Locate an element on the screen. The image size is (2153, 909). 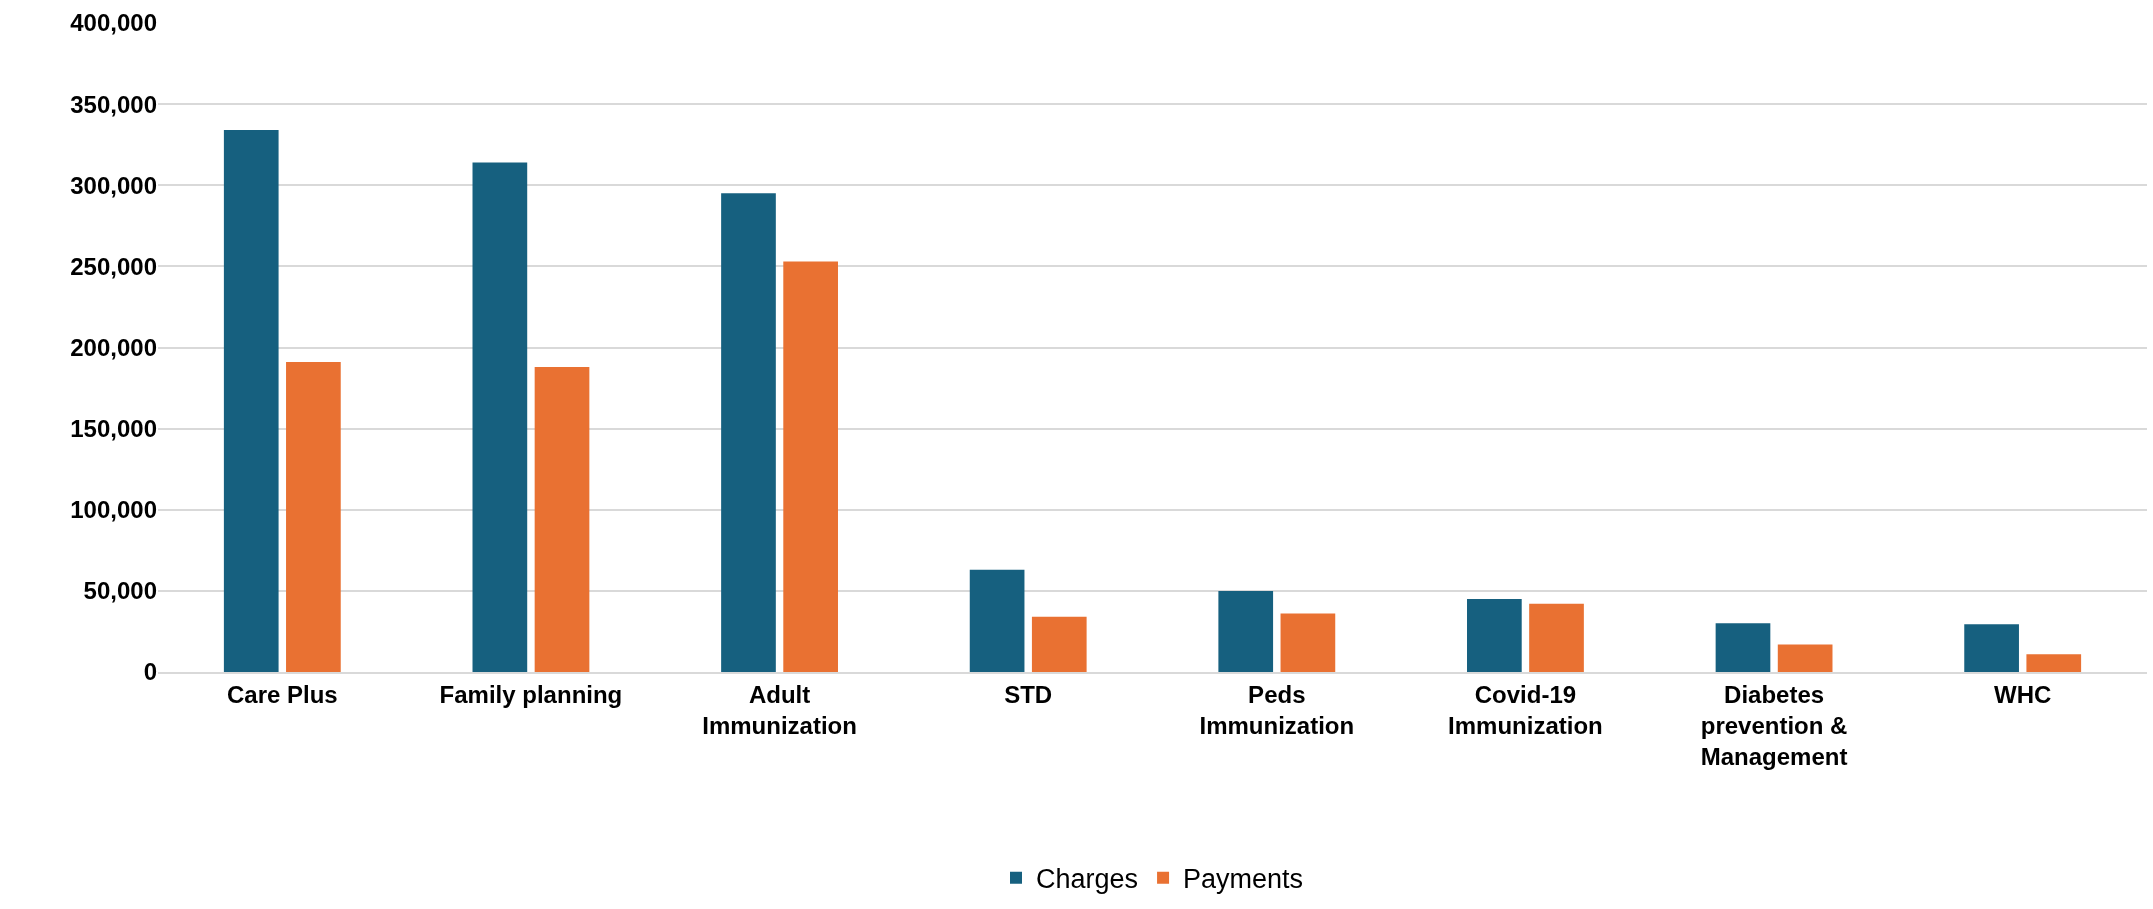
y-tick-label: 250,000 is located at coordinates (113, 266).